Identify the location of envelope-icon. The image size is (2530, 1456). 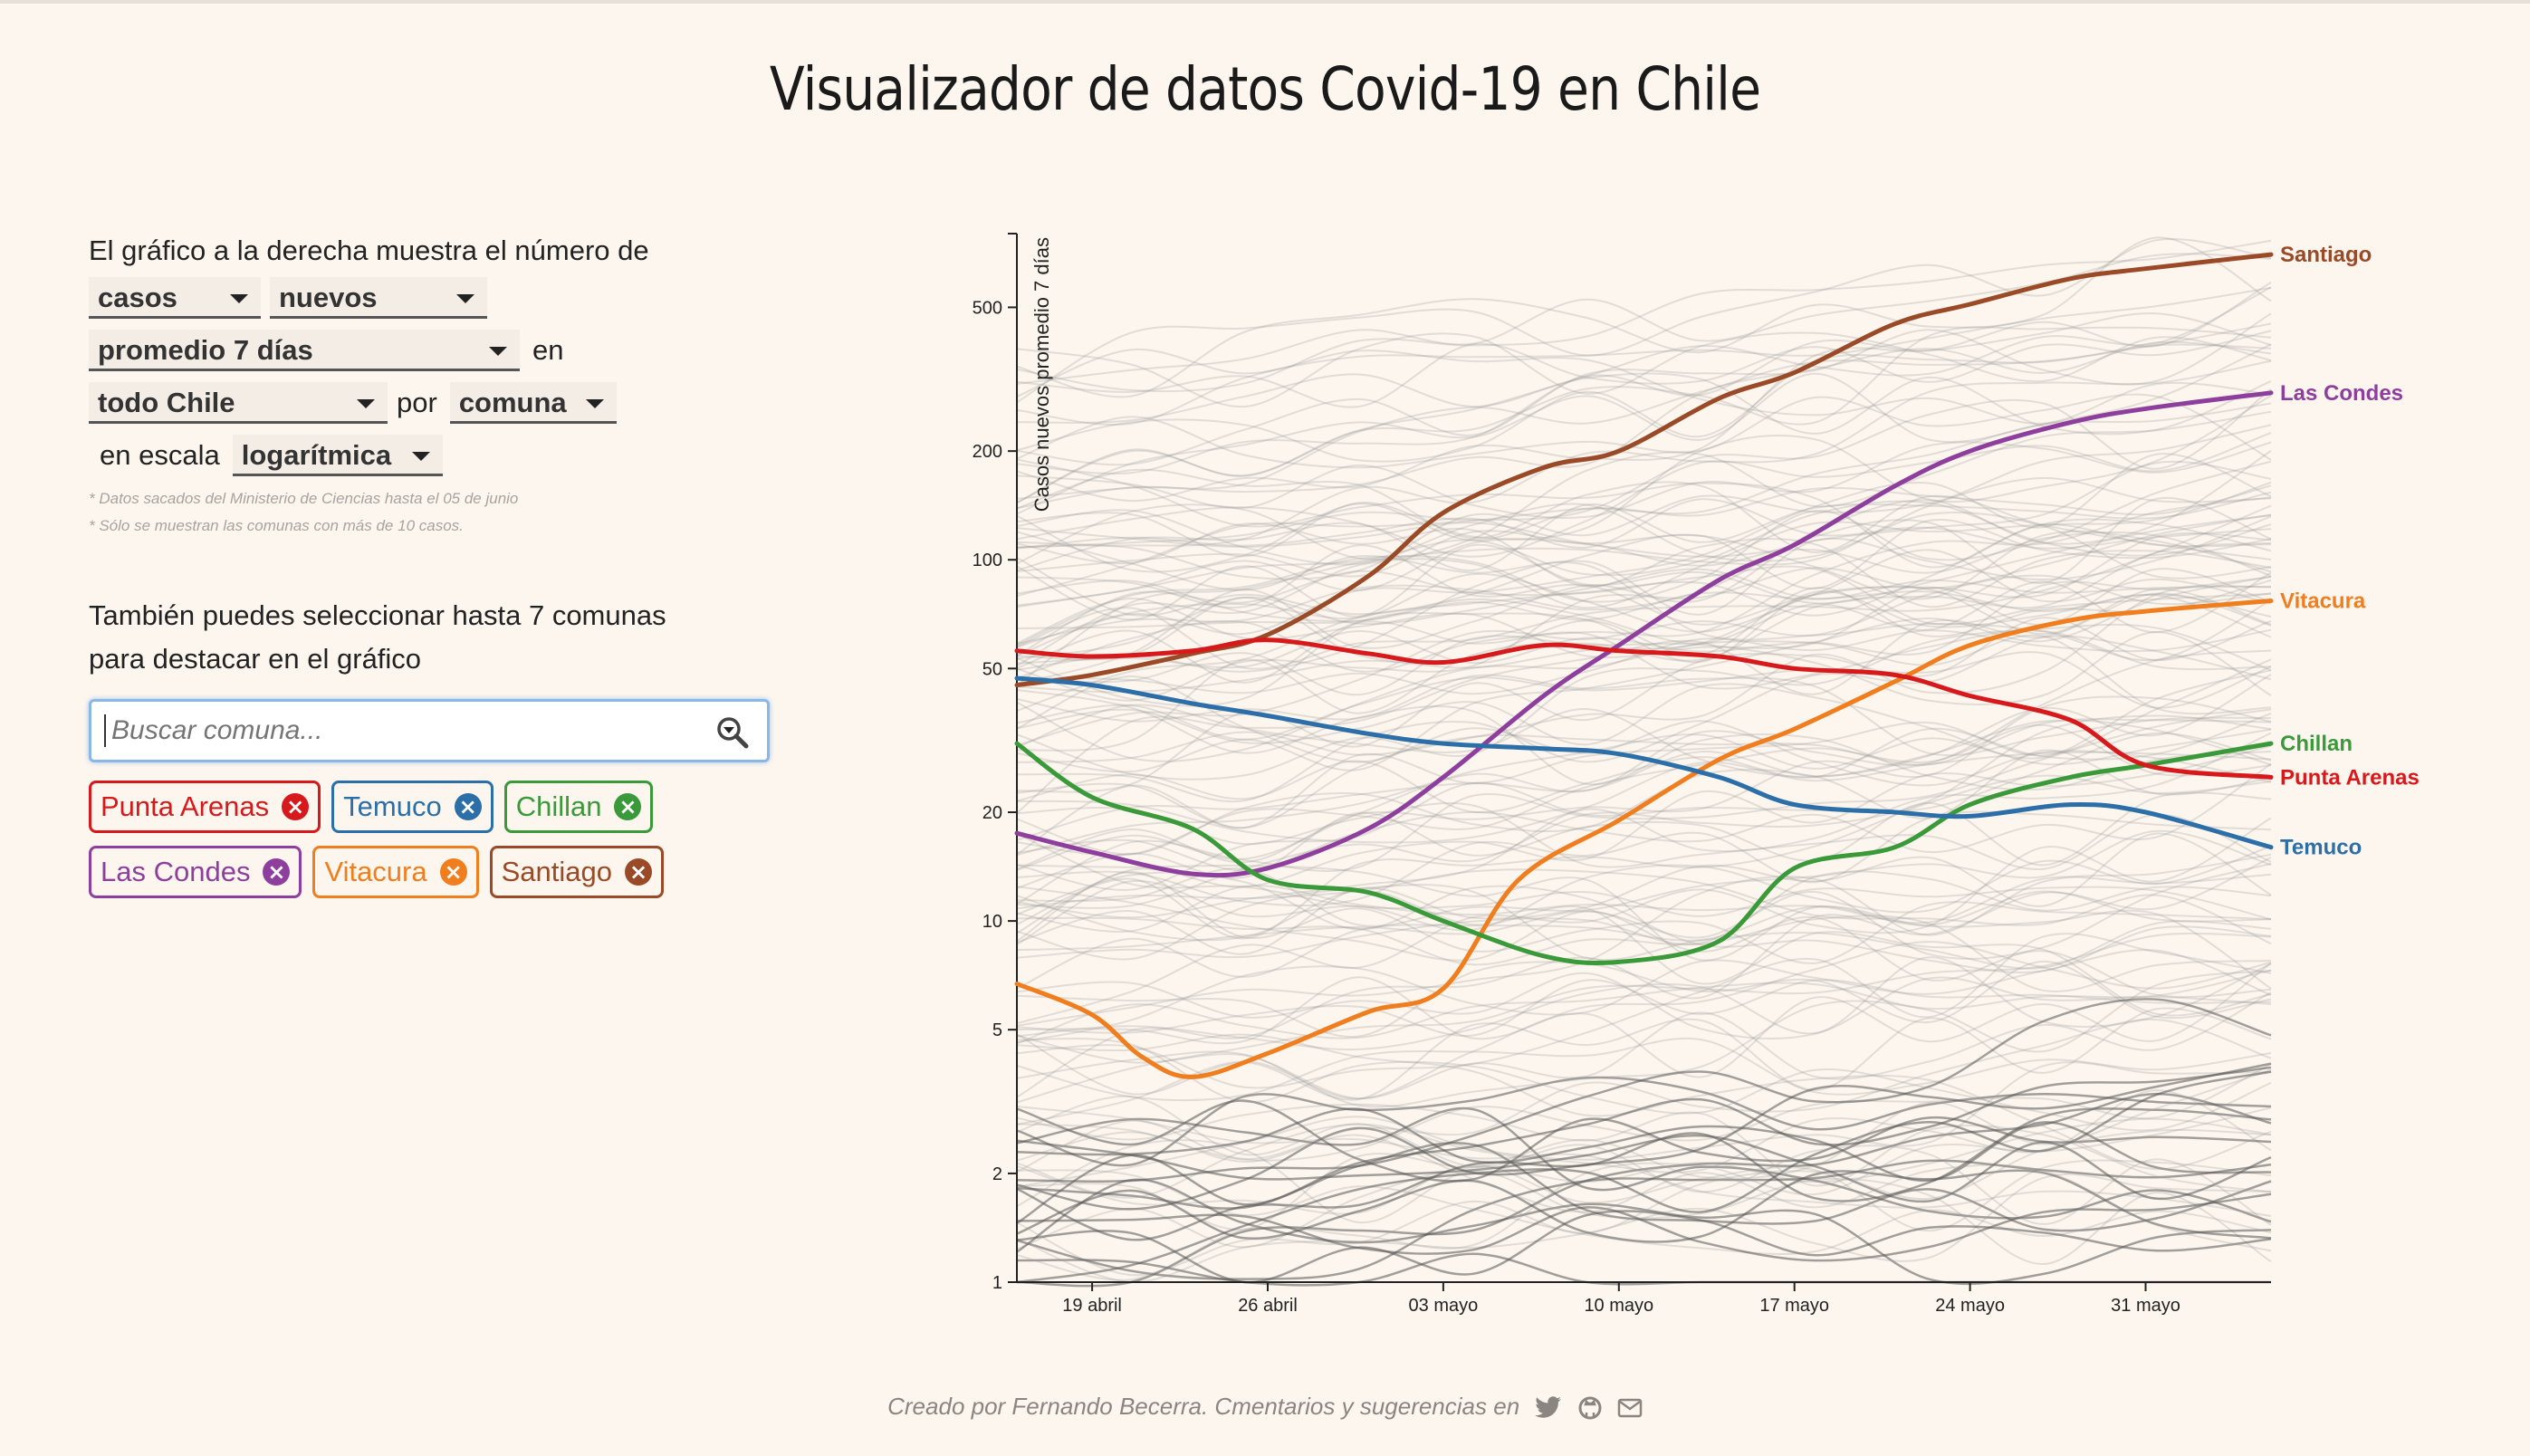
(1630, 1408).